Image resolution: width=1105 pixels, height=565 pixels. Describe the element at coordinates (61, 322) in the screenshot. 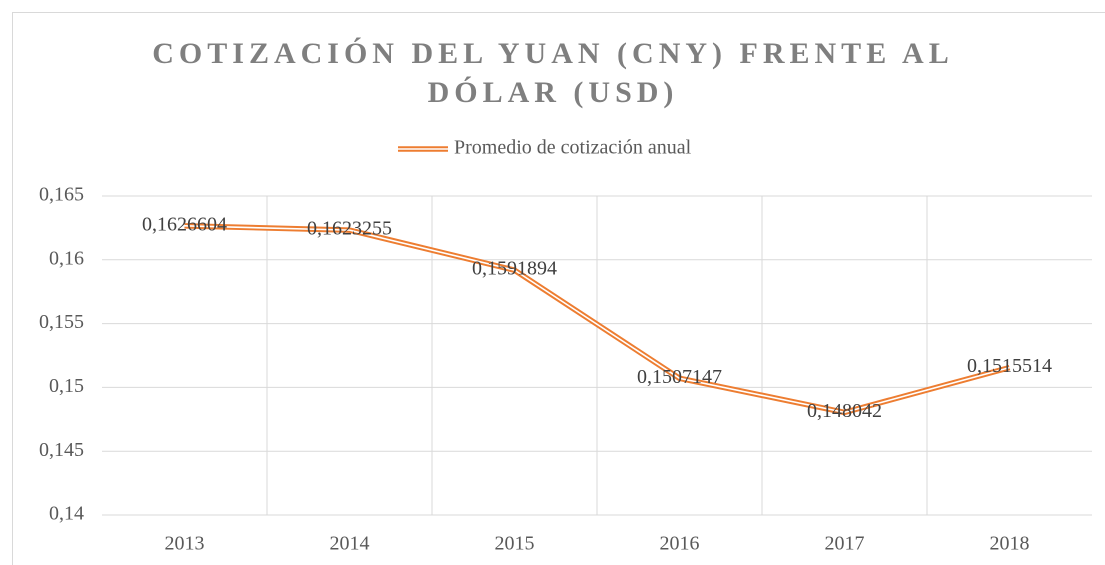

I see `y-tick-label: 0,155` at that location.